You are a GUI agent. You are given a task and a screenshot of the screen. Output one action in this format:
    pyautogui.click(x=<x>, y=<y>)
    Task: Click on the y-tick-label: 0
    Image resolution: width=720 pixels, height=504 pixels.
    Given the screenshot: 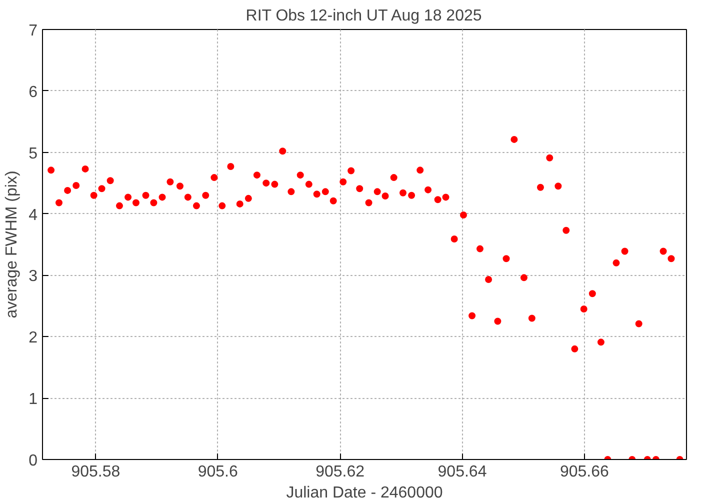 What is the action you would take?
    pyautogui.click(x=33, y=461)
    